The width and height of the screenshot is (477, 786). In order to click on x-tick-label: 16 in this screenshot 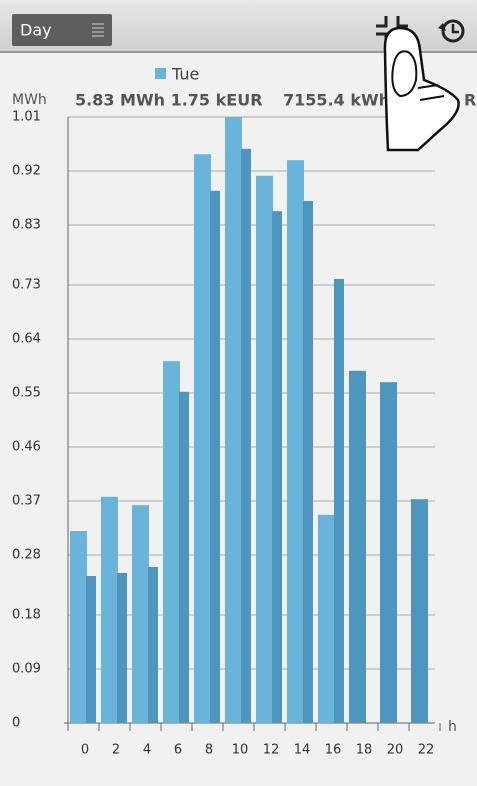, I will do `click(333, 750)`.